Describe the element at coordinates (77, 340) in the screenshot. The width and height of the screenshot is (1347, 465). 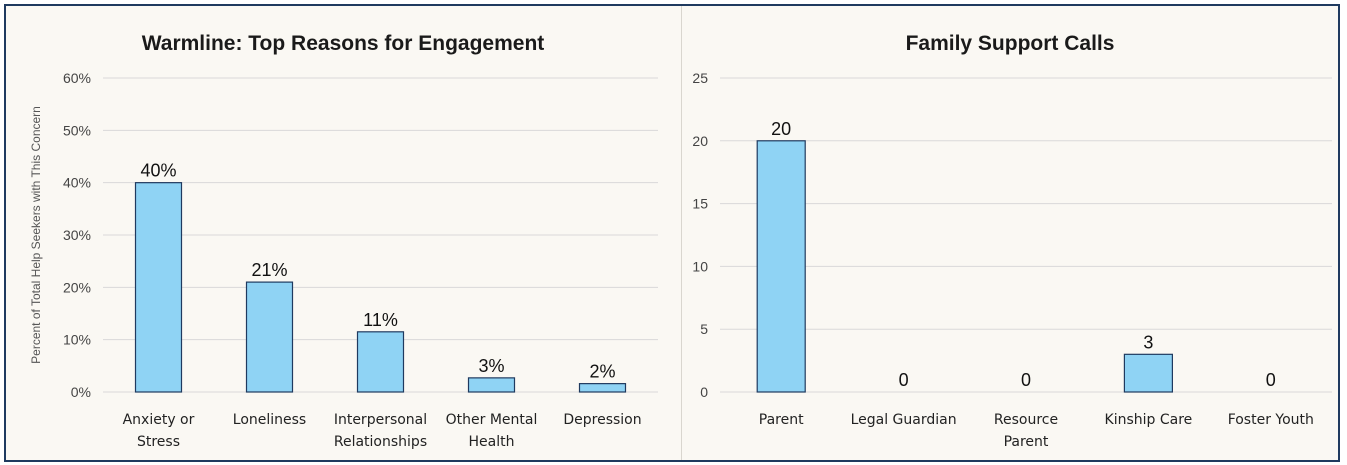
I see `chart1-y-tick-label: 10%` at that location.